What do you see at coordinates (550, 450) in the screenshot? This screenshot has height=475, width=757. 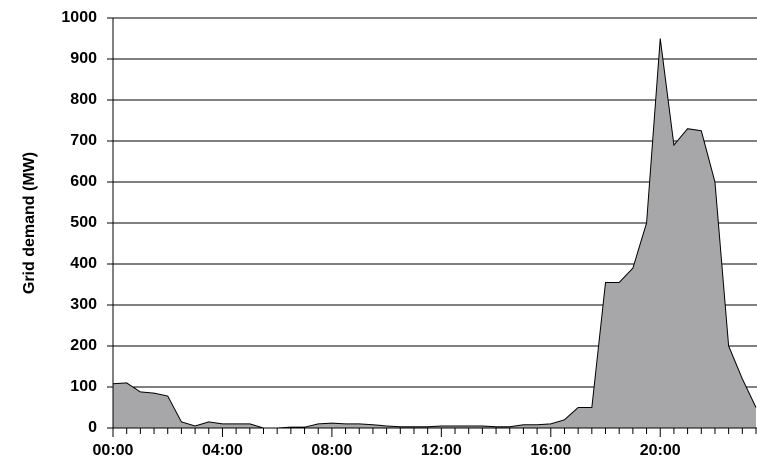 I see `x-tick-label: 16:00` at bounding box center [550, 450].